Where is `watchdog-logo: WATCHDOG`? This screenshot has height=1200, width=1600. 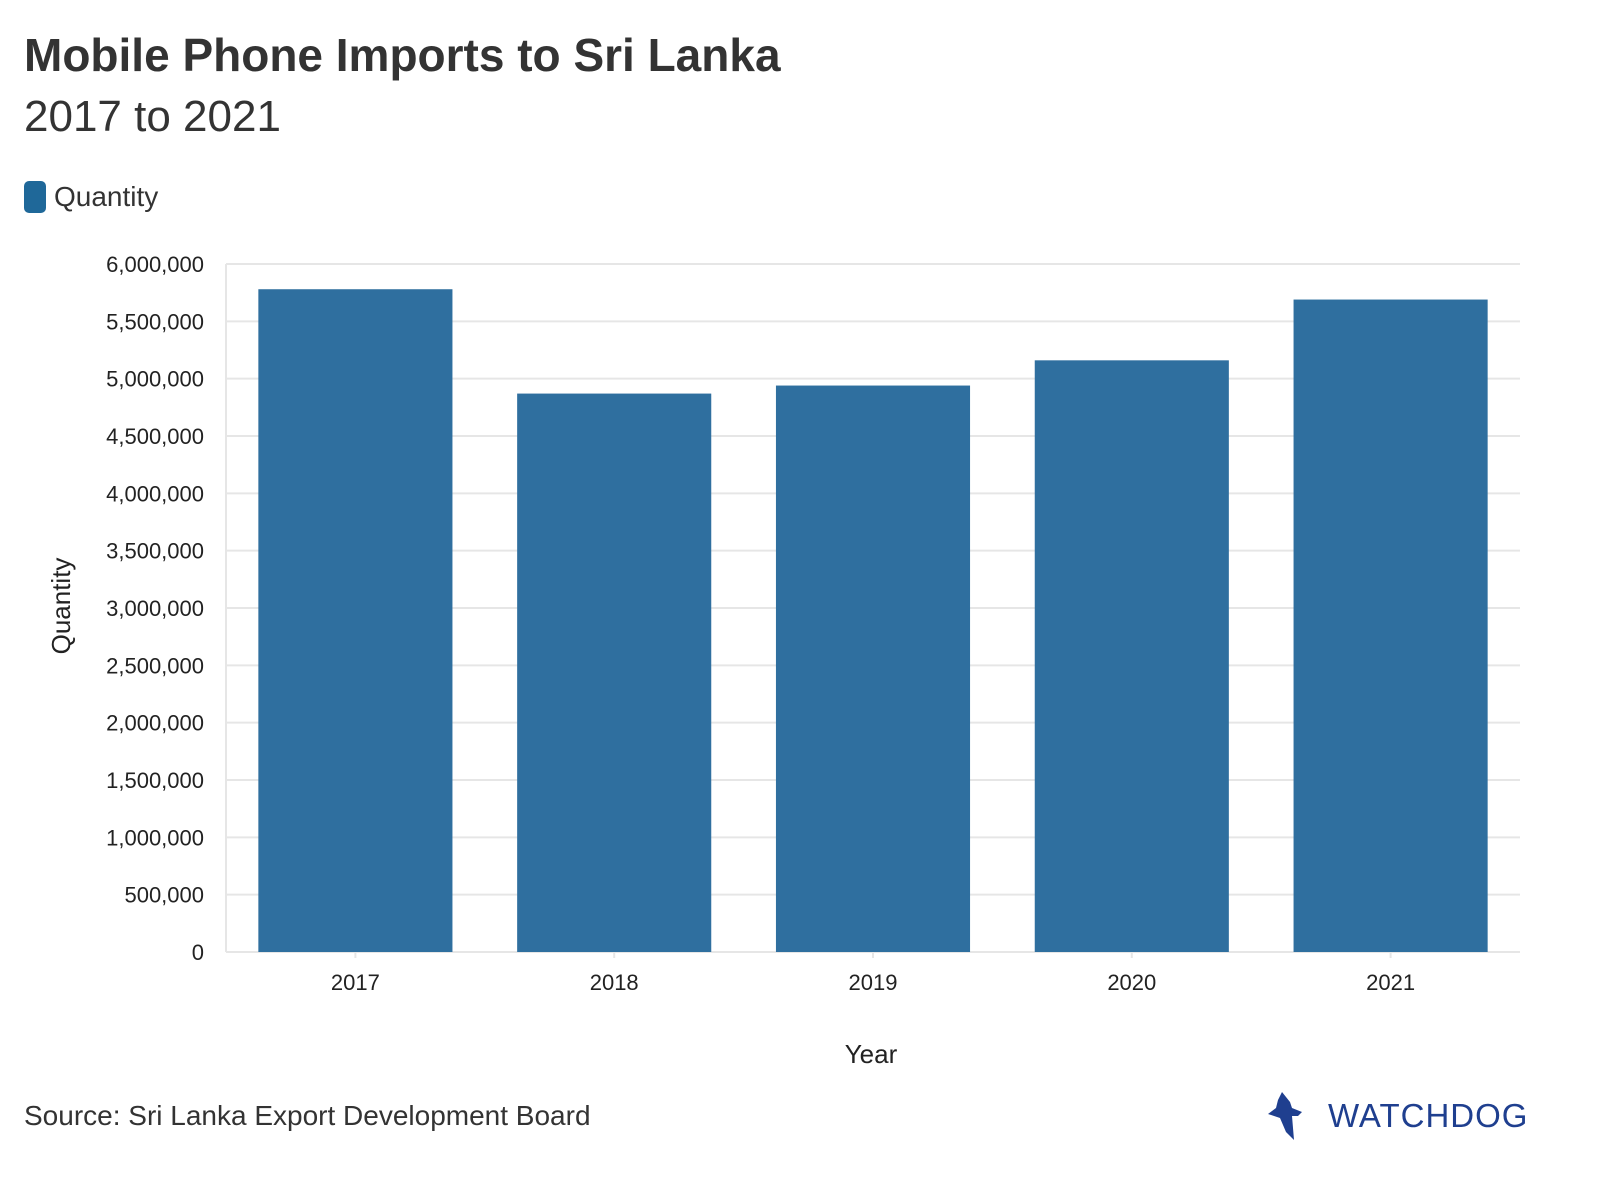 watchdog-logo: WATCHDOG is located at coordinates (1395, 1116).